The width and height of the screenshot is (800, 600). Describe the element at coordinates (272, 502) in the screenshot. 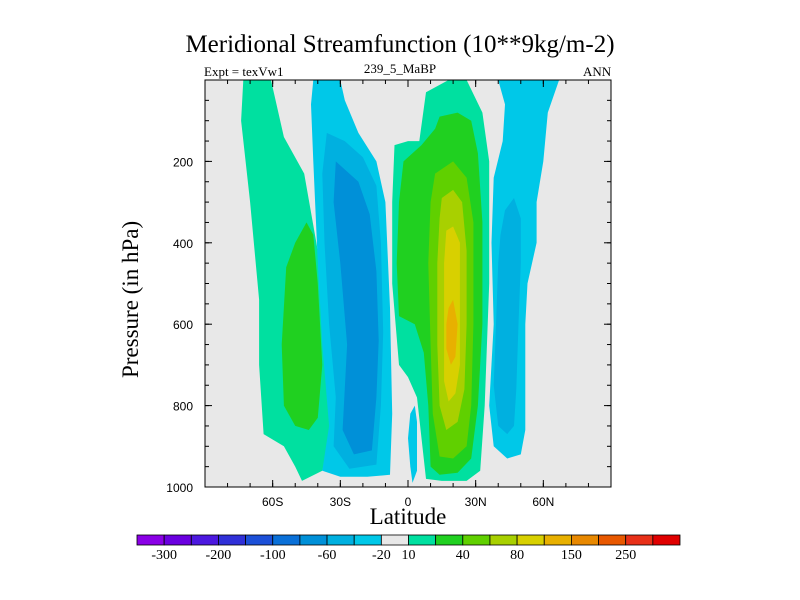

I see `x-tick-label: 60S` at that location.